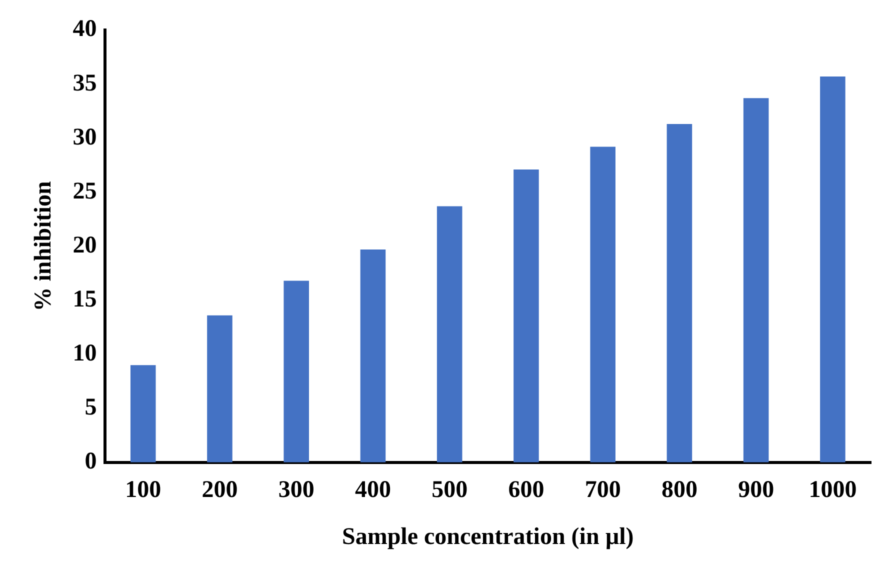 The image size is (883, 580). What do you see at coordinates (756, 490) in the screenshot?
I see `x-tick-label: 900` at bounding box center [756, 490].